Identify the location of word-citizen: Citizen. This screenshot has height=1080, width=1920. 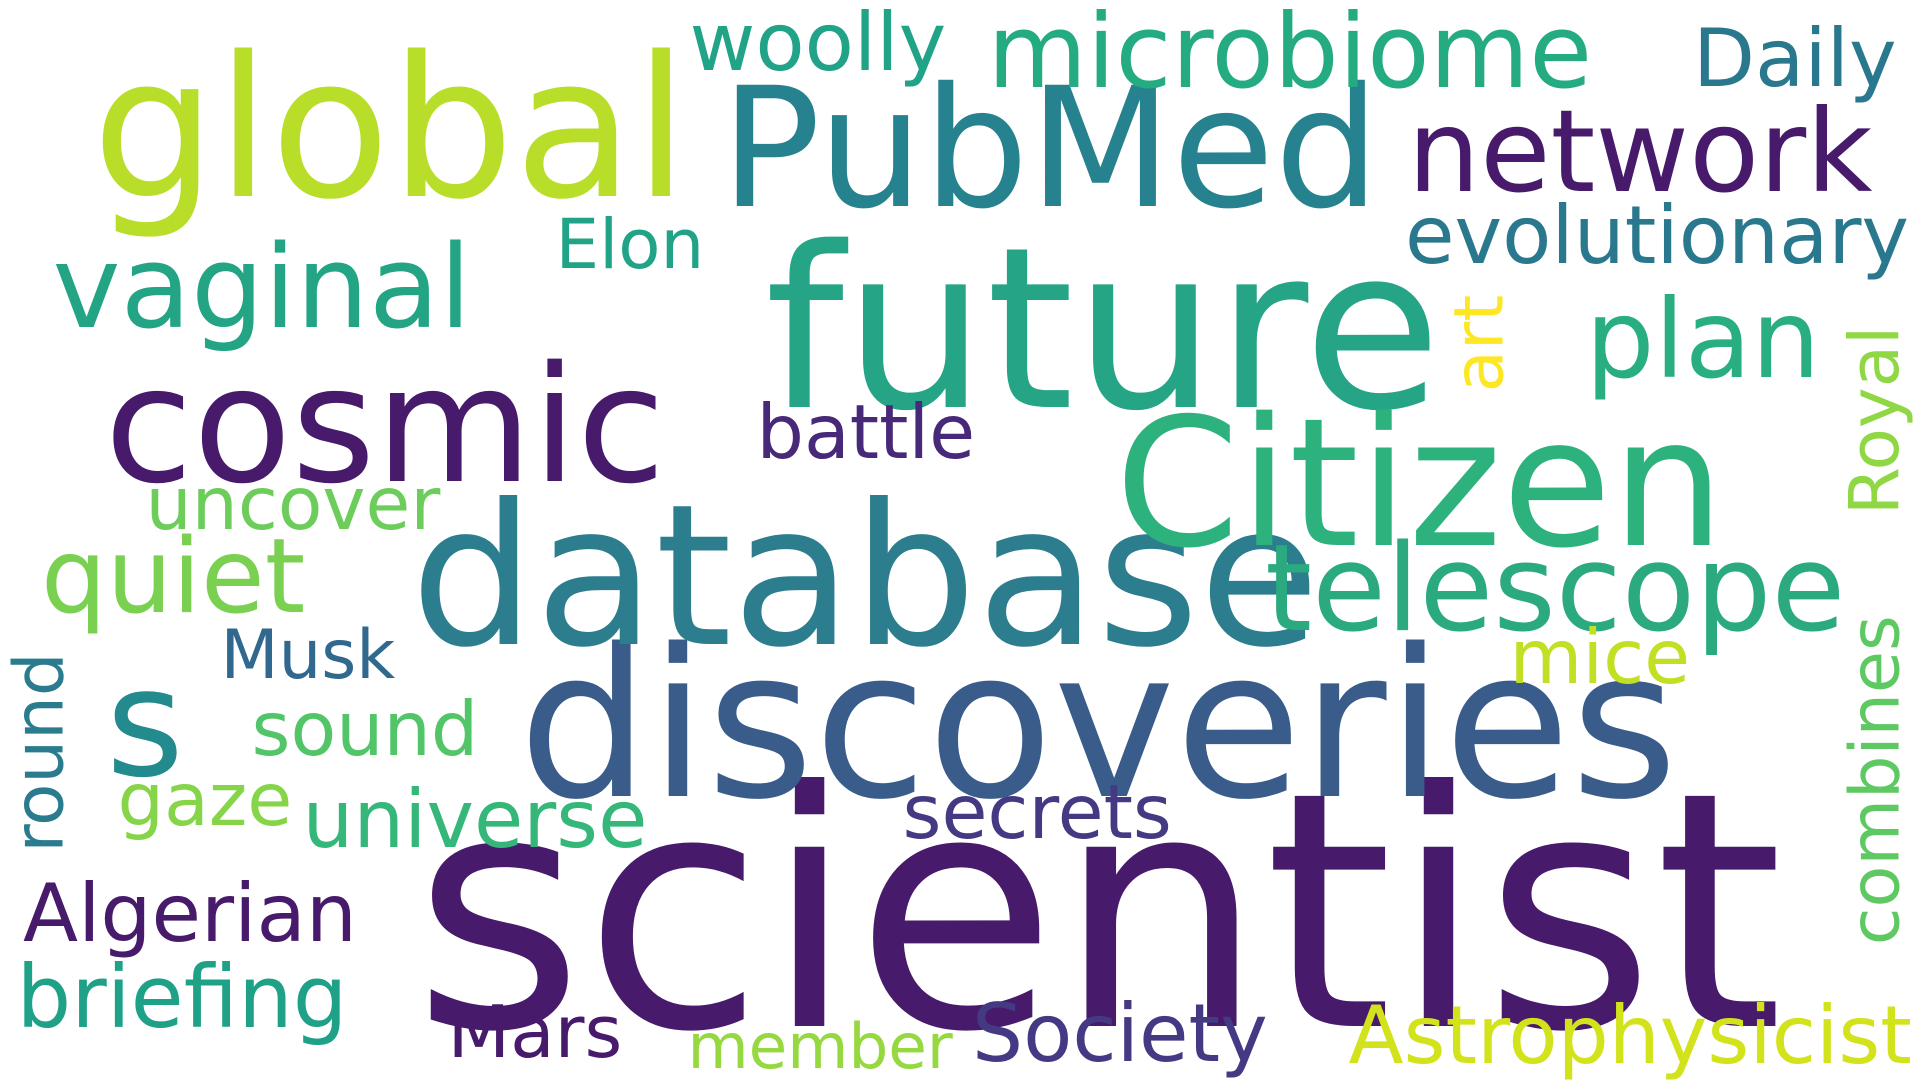
(1420, 484).